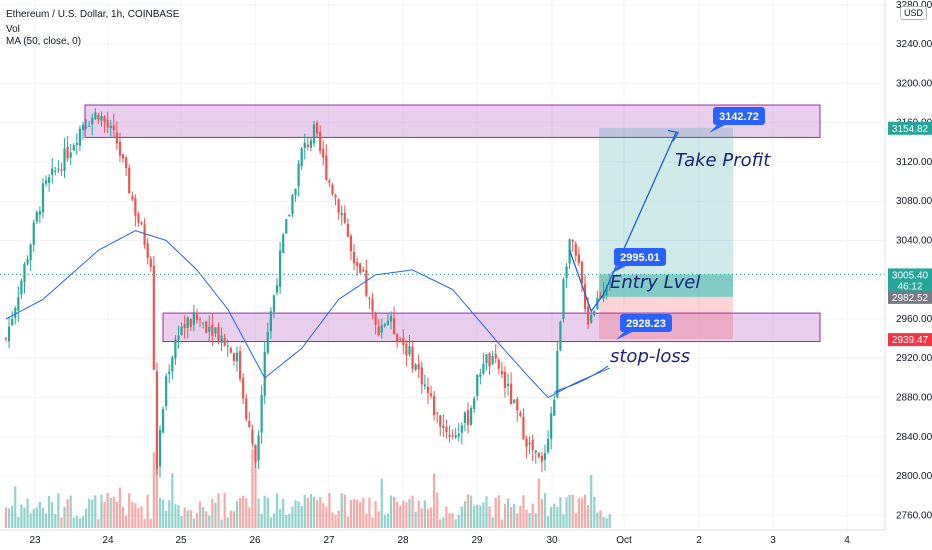 This screenshot has width=932, height=550. Describe the element at coordinates (329, 540) in the screenshot. I see `x-tick-label: 27` at that location.